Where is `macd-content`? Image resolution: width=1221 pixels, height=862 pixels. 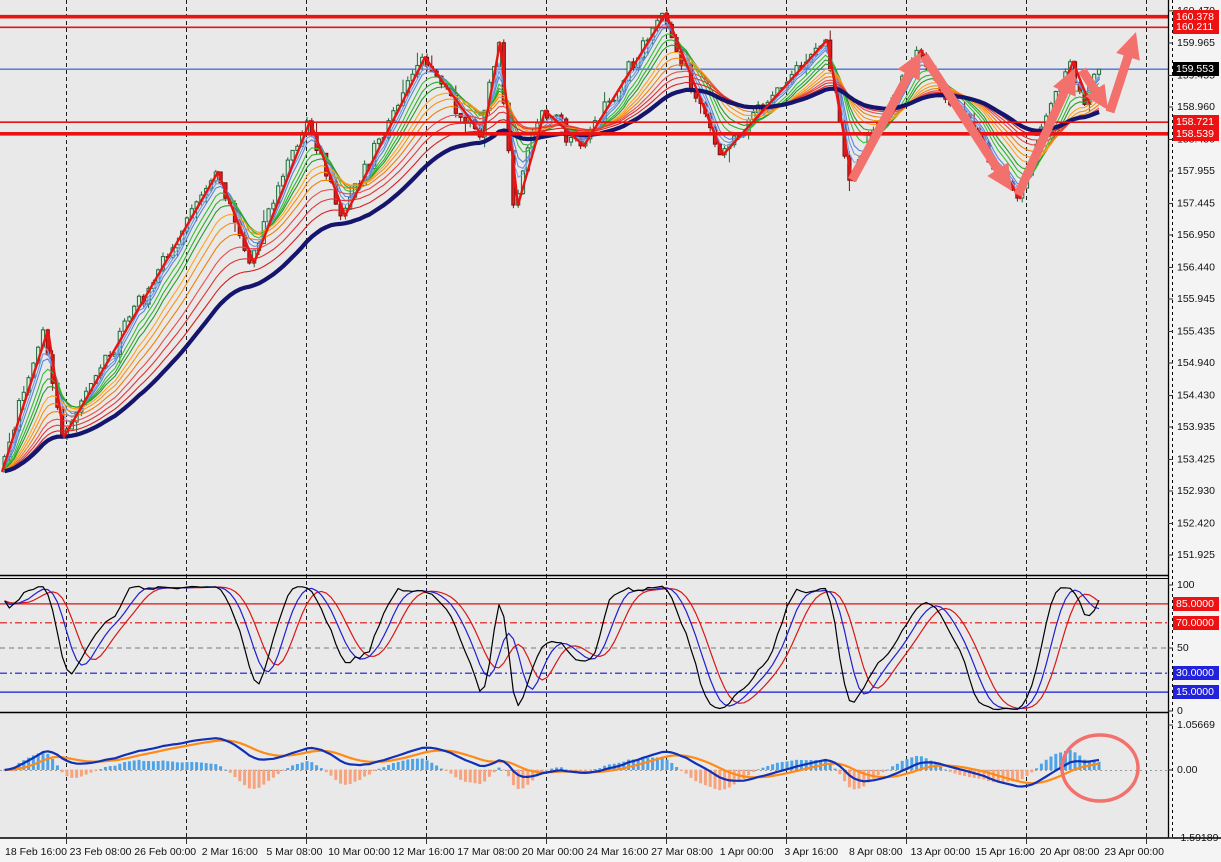 macd-content is located at coordinates (584, 764).